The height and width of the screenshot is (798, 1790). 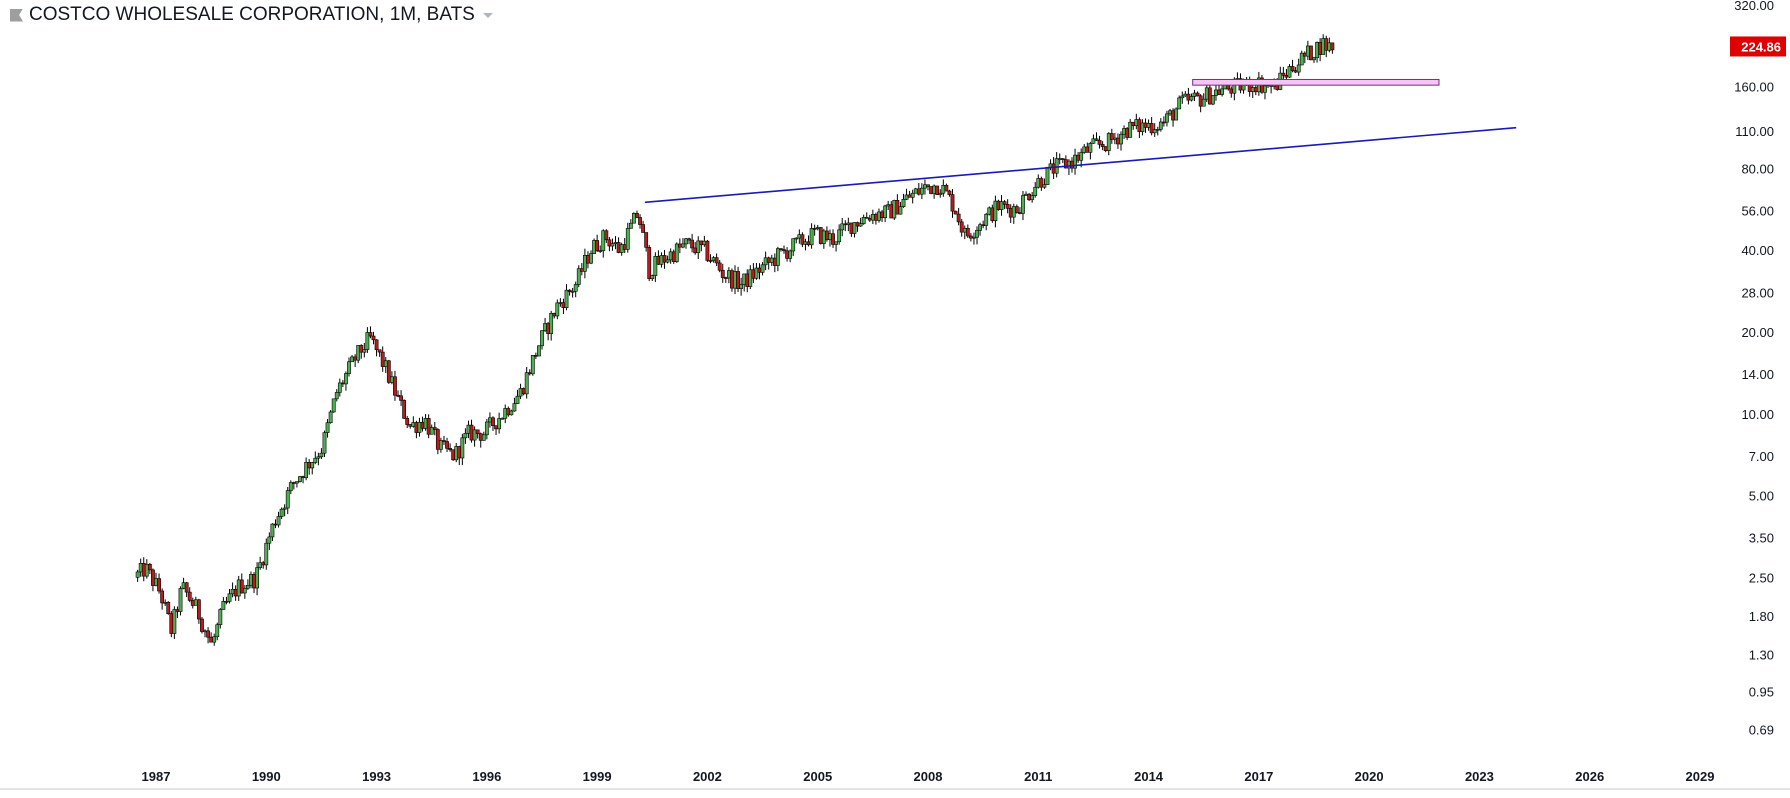 I want to click on resistance-zone, so click(x=1316, y=82).